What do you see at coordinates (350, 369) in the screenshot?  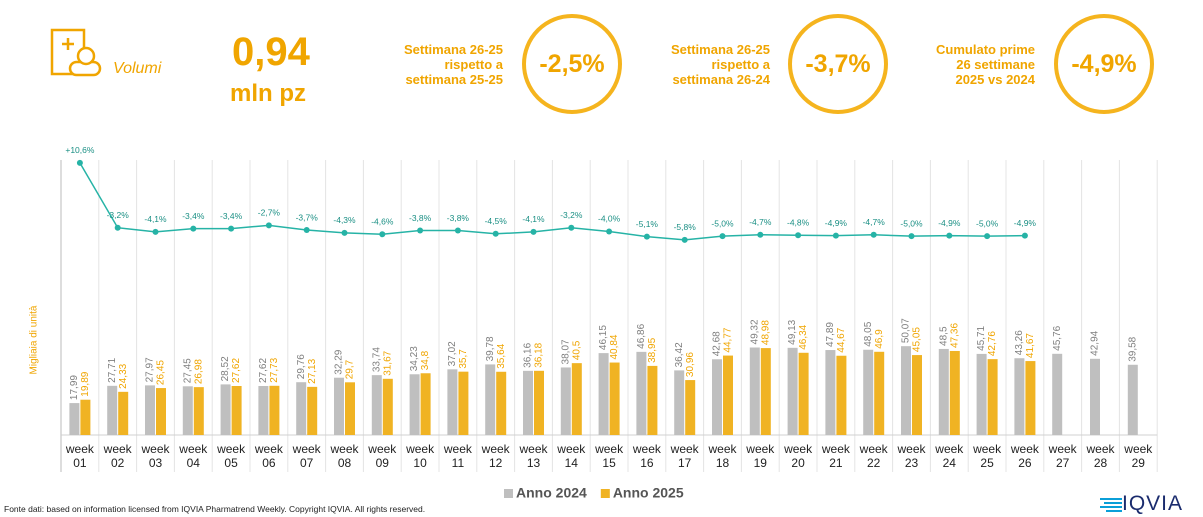 I see `bar-value-label: 29,7` at bounding box center [350, 369].